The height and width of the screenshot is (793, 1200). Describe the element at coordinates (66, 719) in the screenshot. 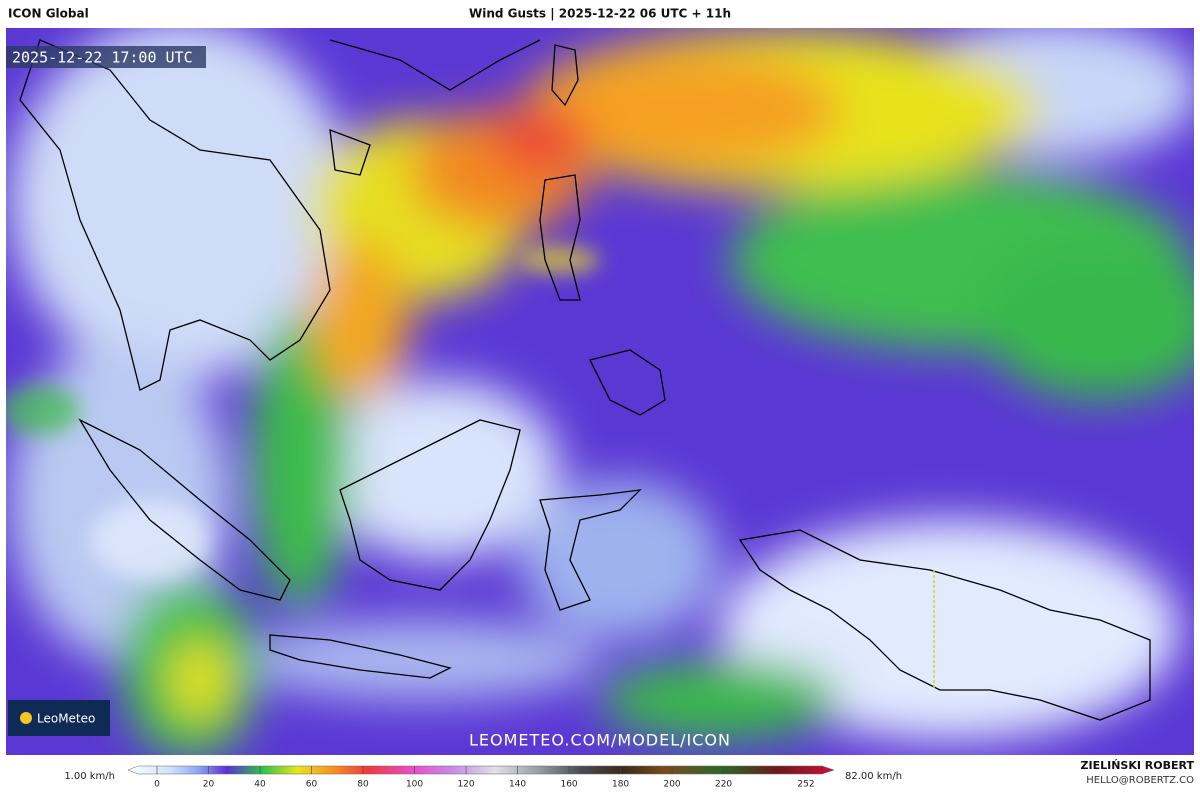

I see `logo-text: LeoMeteo` at that location.